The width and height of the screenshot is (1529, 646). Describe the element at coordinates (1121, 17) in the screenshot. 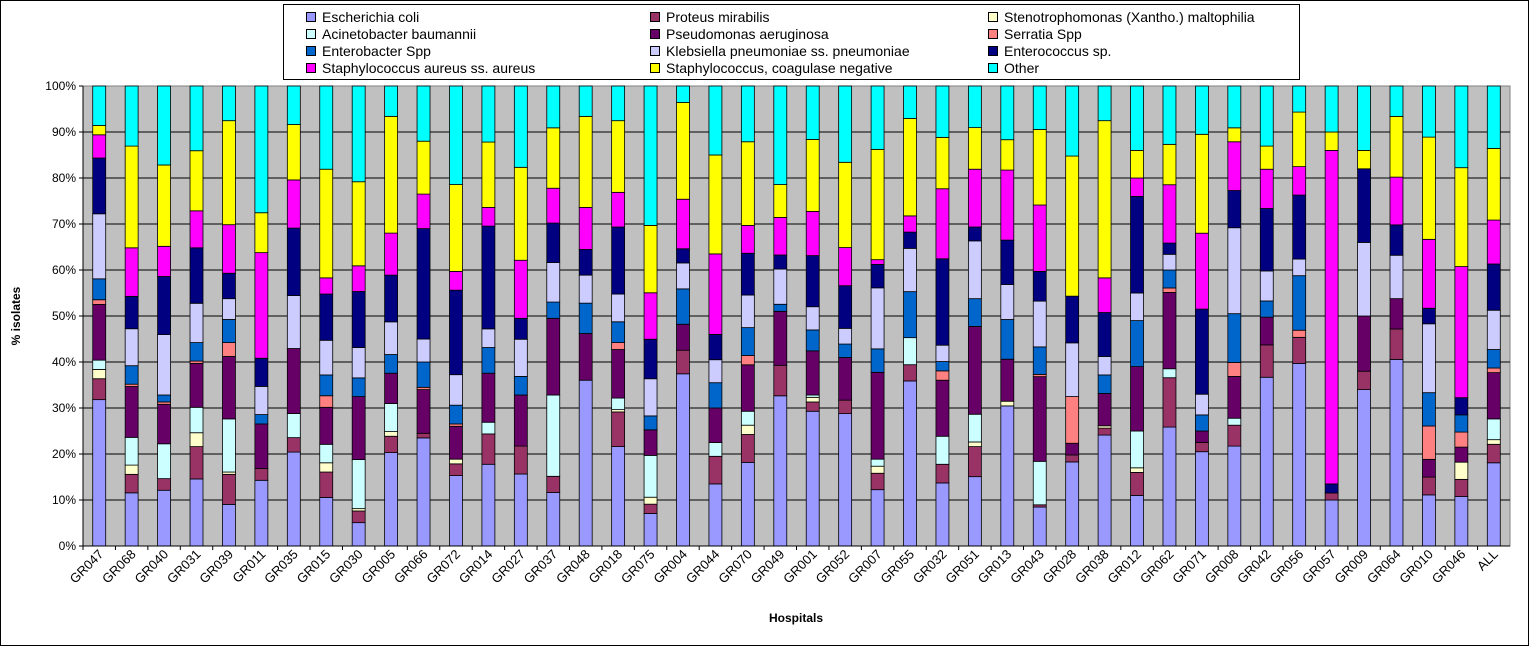

I see `legend-item: Stenotrophomonas (Xantho.) maltophilia` at that location.